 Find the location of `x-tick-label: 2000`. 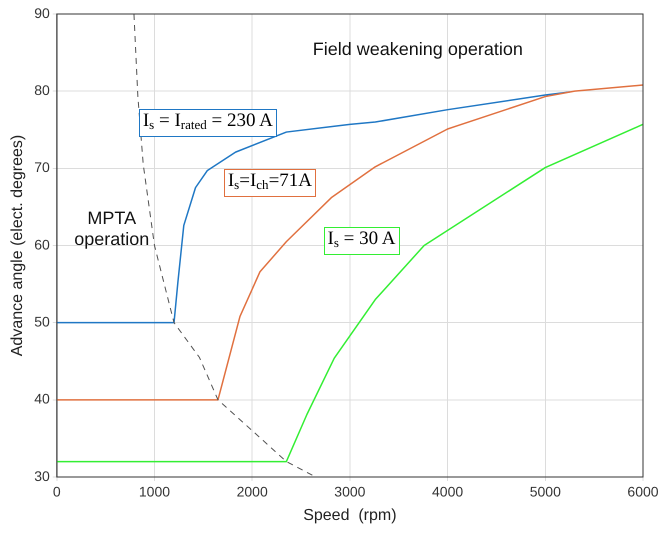

x-tick-label: 2000 is located at coordinates (252, 491).